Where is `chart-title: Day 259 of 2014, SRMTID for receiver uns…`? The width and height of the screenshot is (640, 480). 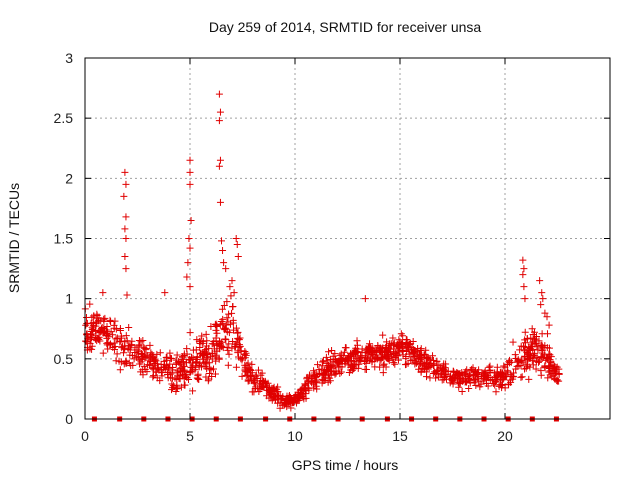
chart-title: Day 259 of 2014, SRMTID for receiver uns… is located at coordinates (345, 27).